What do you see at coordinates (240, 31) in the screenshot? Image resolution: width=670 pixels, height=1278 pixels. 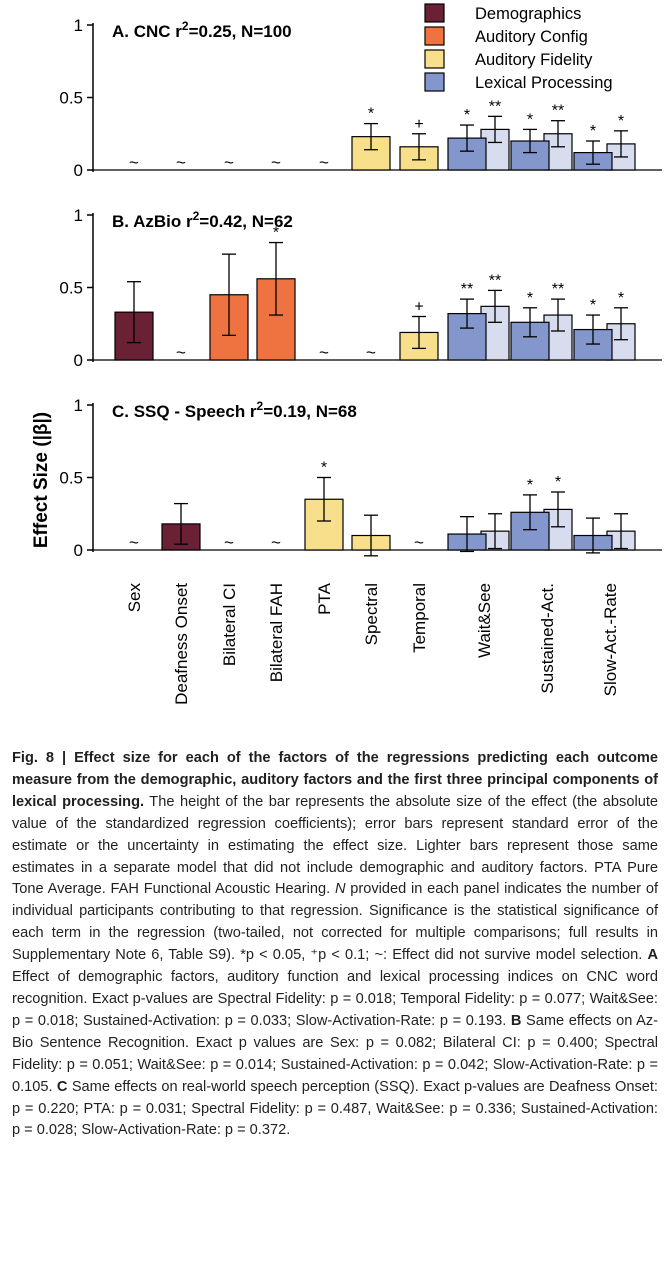 I see `panel-r2-value: =0.25, N=100` at bounding box center [240, 31].